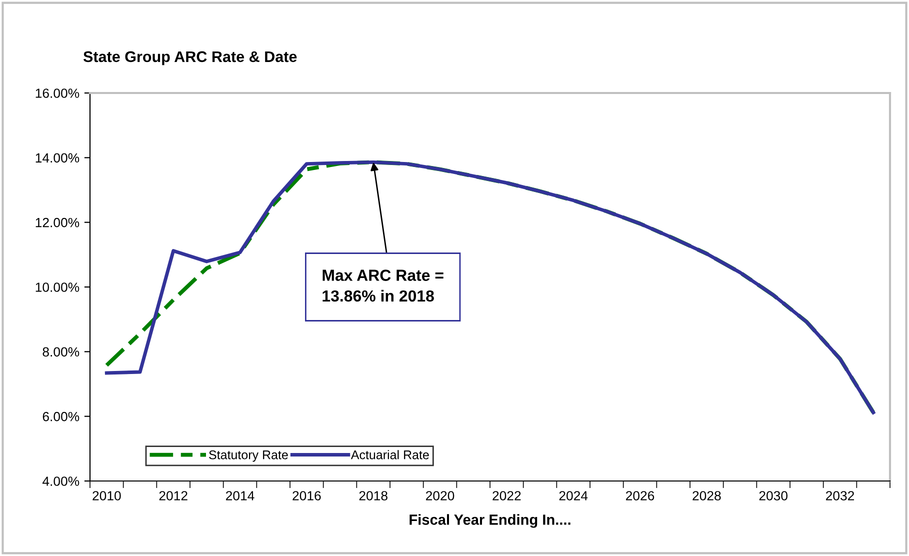 This screenshot has width=909, height=556. I want to click on x-tick-label: 2026, so click(640, 495).